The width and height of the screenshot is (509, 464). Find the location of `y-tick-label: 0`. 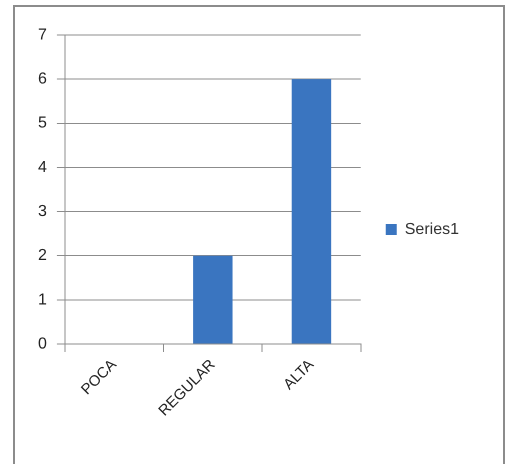

y-tick-label: 0 is located at coordinates (42, 343).